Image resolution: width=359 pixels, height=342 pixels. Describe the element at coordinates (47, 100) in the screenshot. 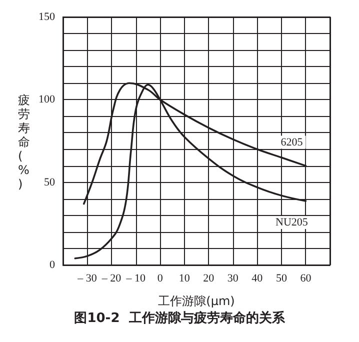

I see `y-tick-label: 100` at that location.